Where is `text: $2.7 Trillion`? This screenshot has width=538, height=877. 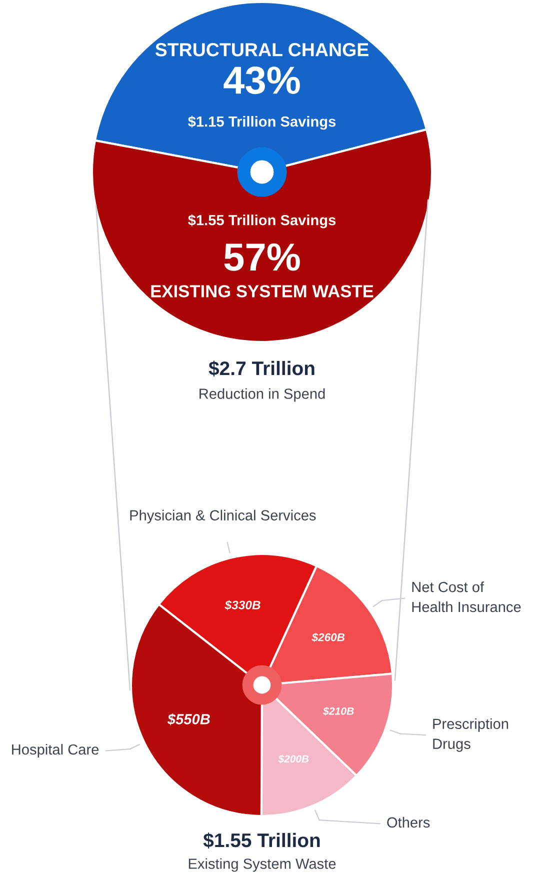 text: $2.7 Trillion is located at coordinates (261, 368).